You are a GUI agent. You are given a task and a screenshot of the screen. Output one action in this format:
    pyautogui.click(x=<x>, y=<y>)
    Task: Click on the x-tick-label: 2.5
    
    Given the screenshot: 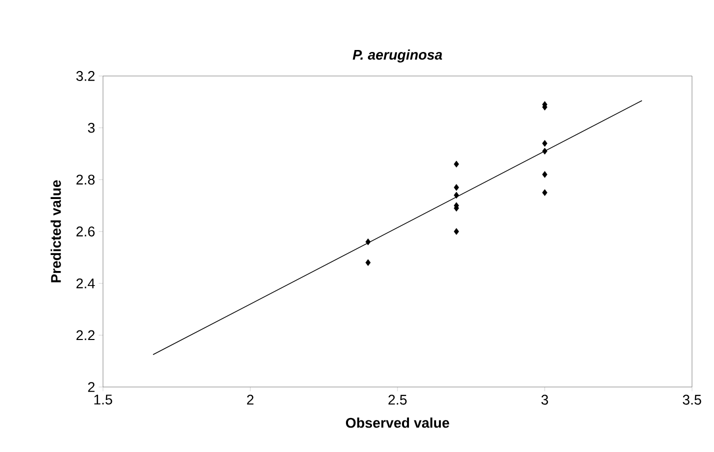 What is the action you would take?
    pyautogui.click(x=397, y=399)
    